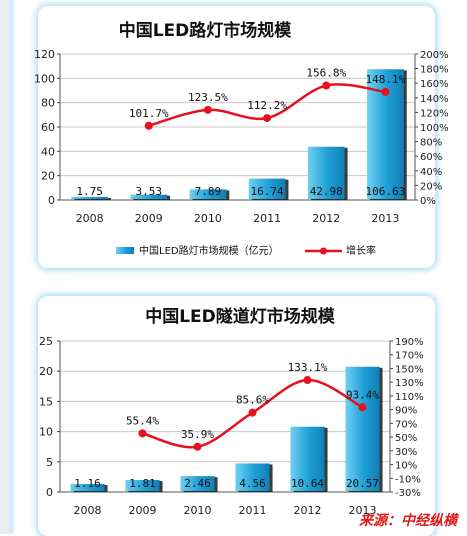 This screenshot has height=536, width=467. Describe the element at coordinates (434, 113) in the screenshot. I see `top-y2tick-label: 120%` at that location.